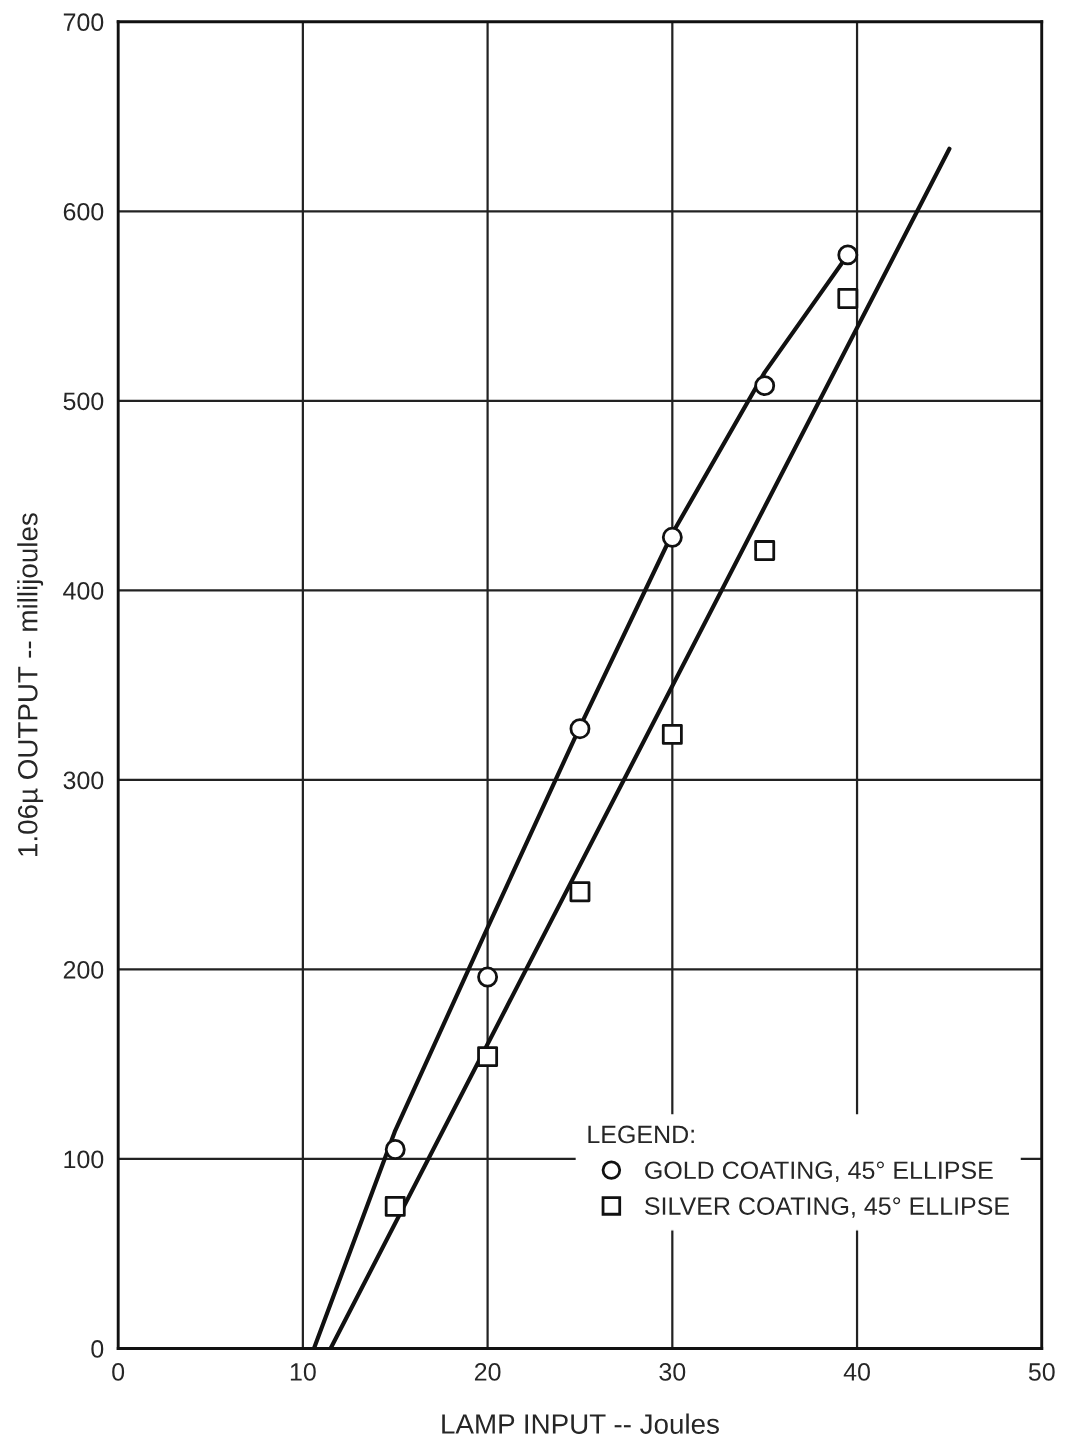 This screenshot has width=1074, height=1450. What do you see at coordinates (827, 1207) in the screenshot?
I see `legend-label: SILVER COATING, 45° ELLIPSE` at bounding box center [827, 1207].